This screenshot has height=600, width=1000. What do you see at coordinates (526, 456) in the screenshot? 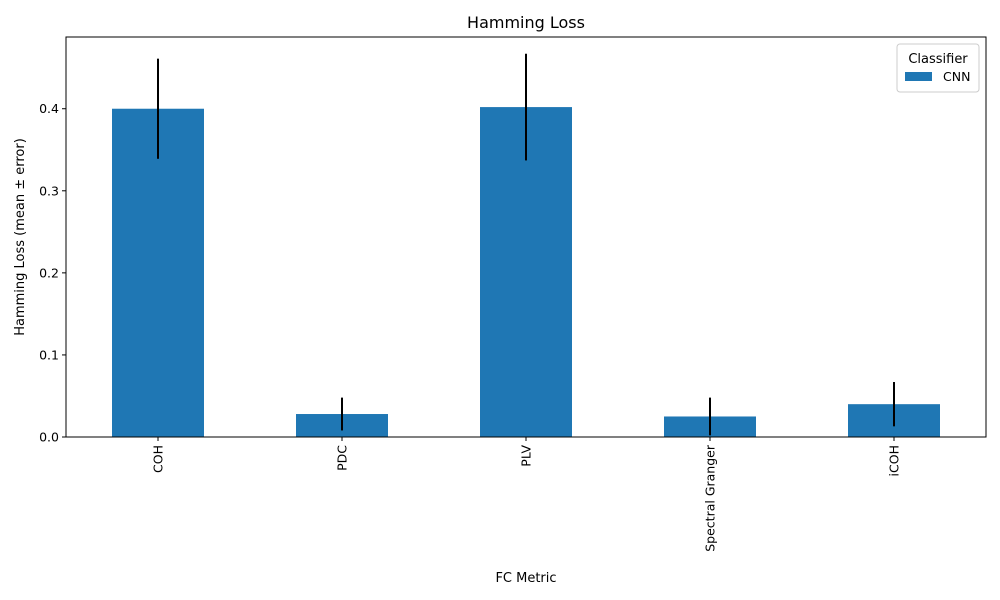
I see `x-tick-label: PLV` at bounding box center [526, 456].